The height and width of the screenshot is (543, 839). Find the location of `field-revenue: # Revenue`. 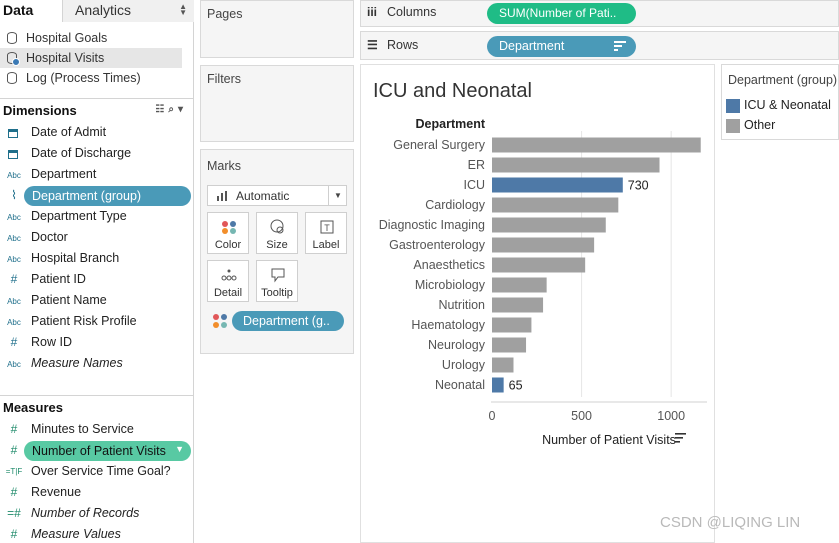

field-revenue: # Revenue is located at coordinates (96, 492).